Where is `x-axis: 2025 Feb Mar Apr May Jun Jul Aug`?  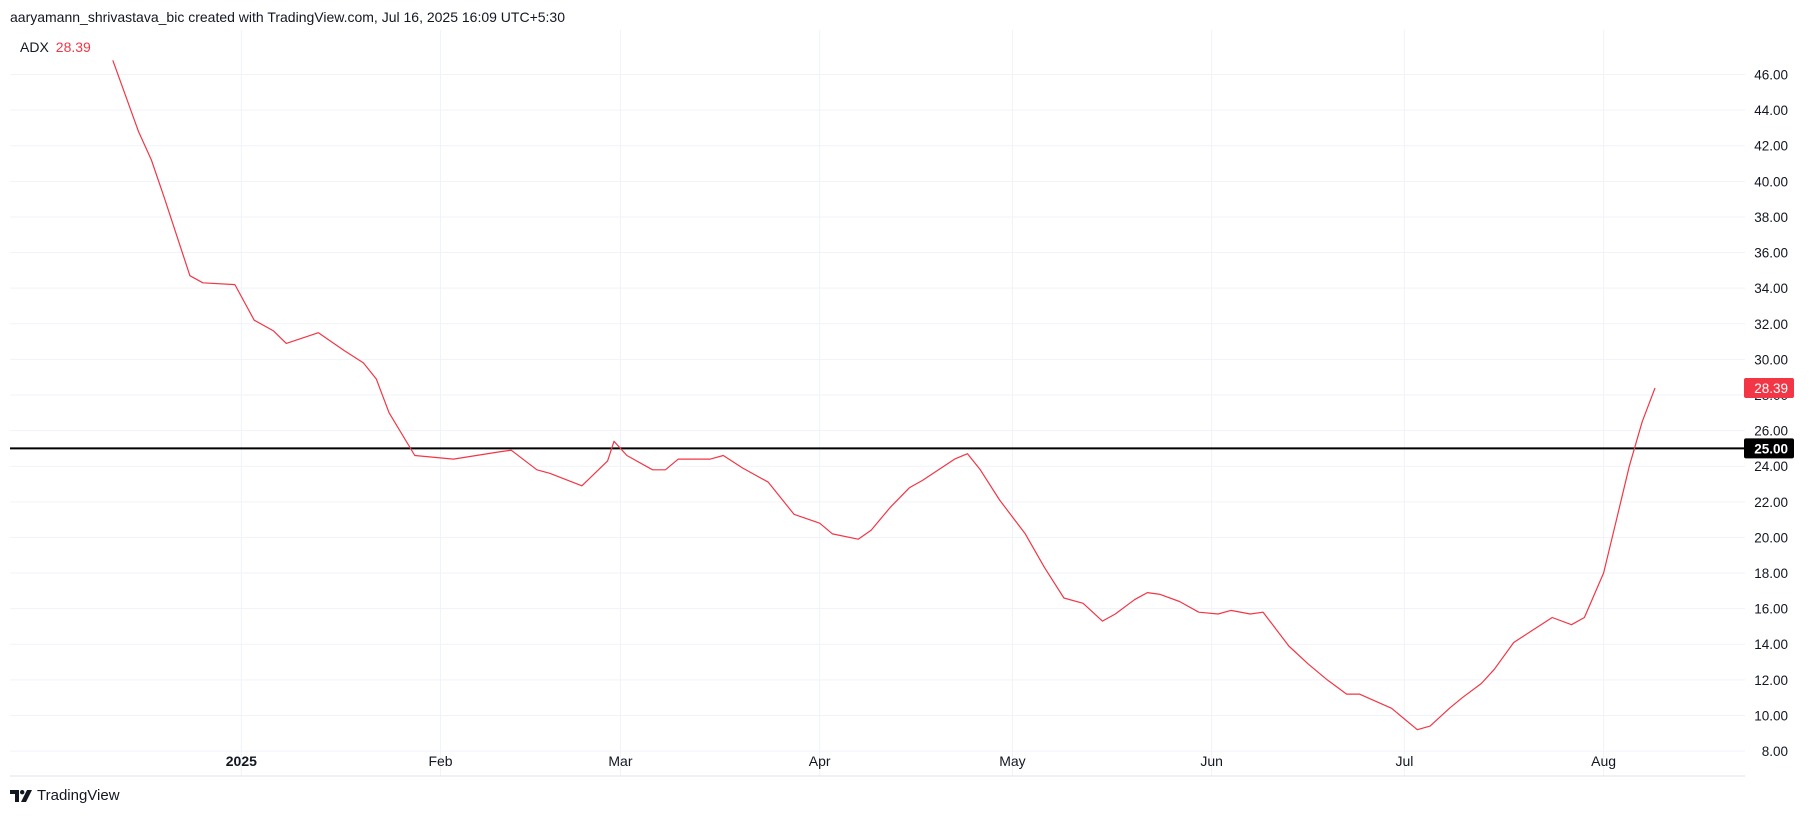
x-axis: 2025 Feb Mar Apr May Jun Jul Aug is located at coordinates (921, 761).